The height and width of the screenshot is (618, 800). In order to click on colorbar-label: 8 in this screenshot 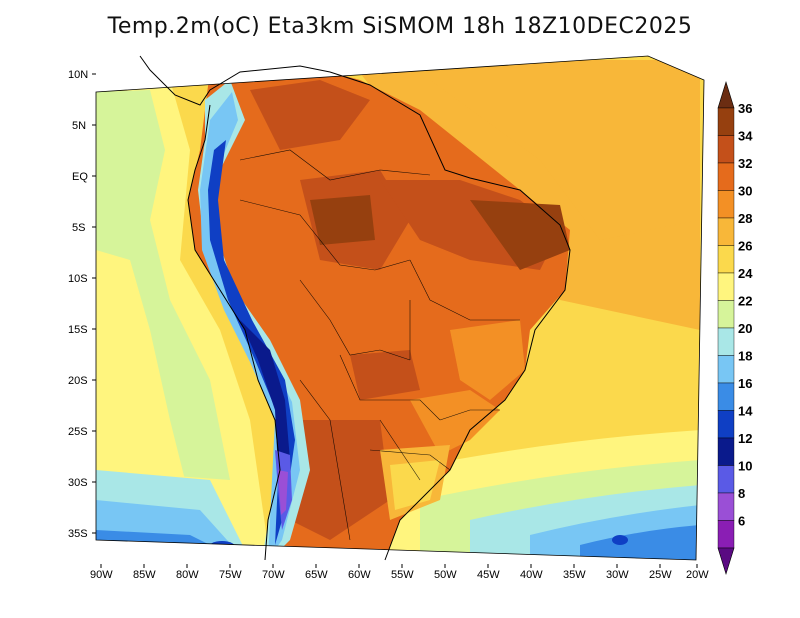, I will do `click(741, 493)`.